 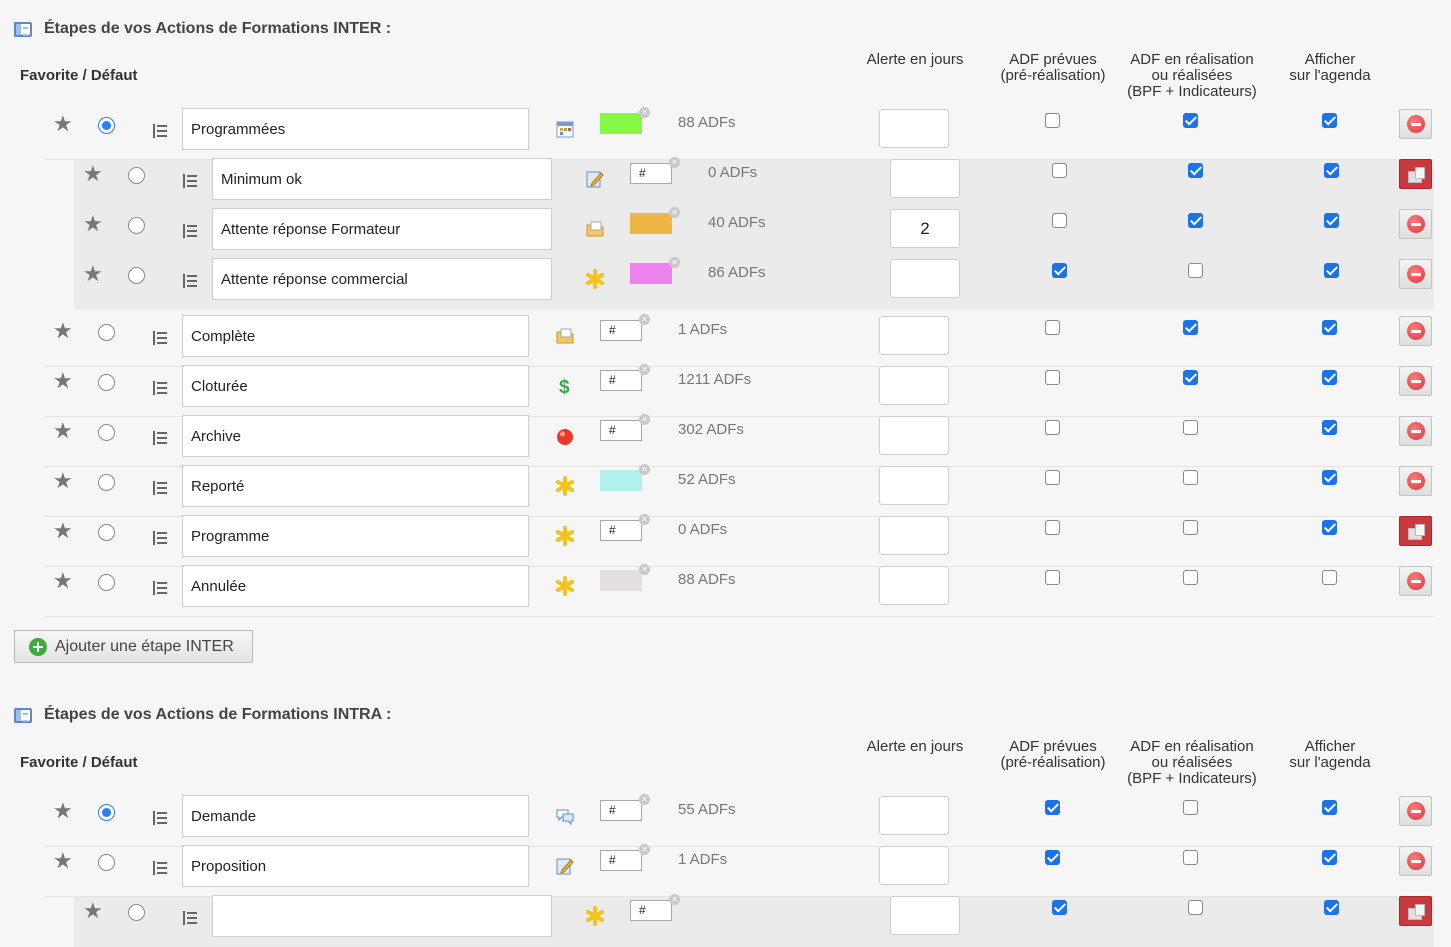 What do you see at coordinates (595, 179) in the screenshot?
I see `edit-icon` at bounding box center [595, 179].